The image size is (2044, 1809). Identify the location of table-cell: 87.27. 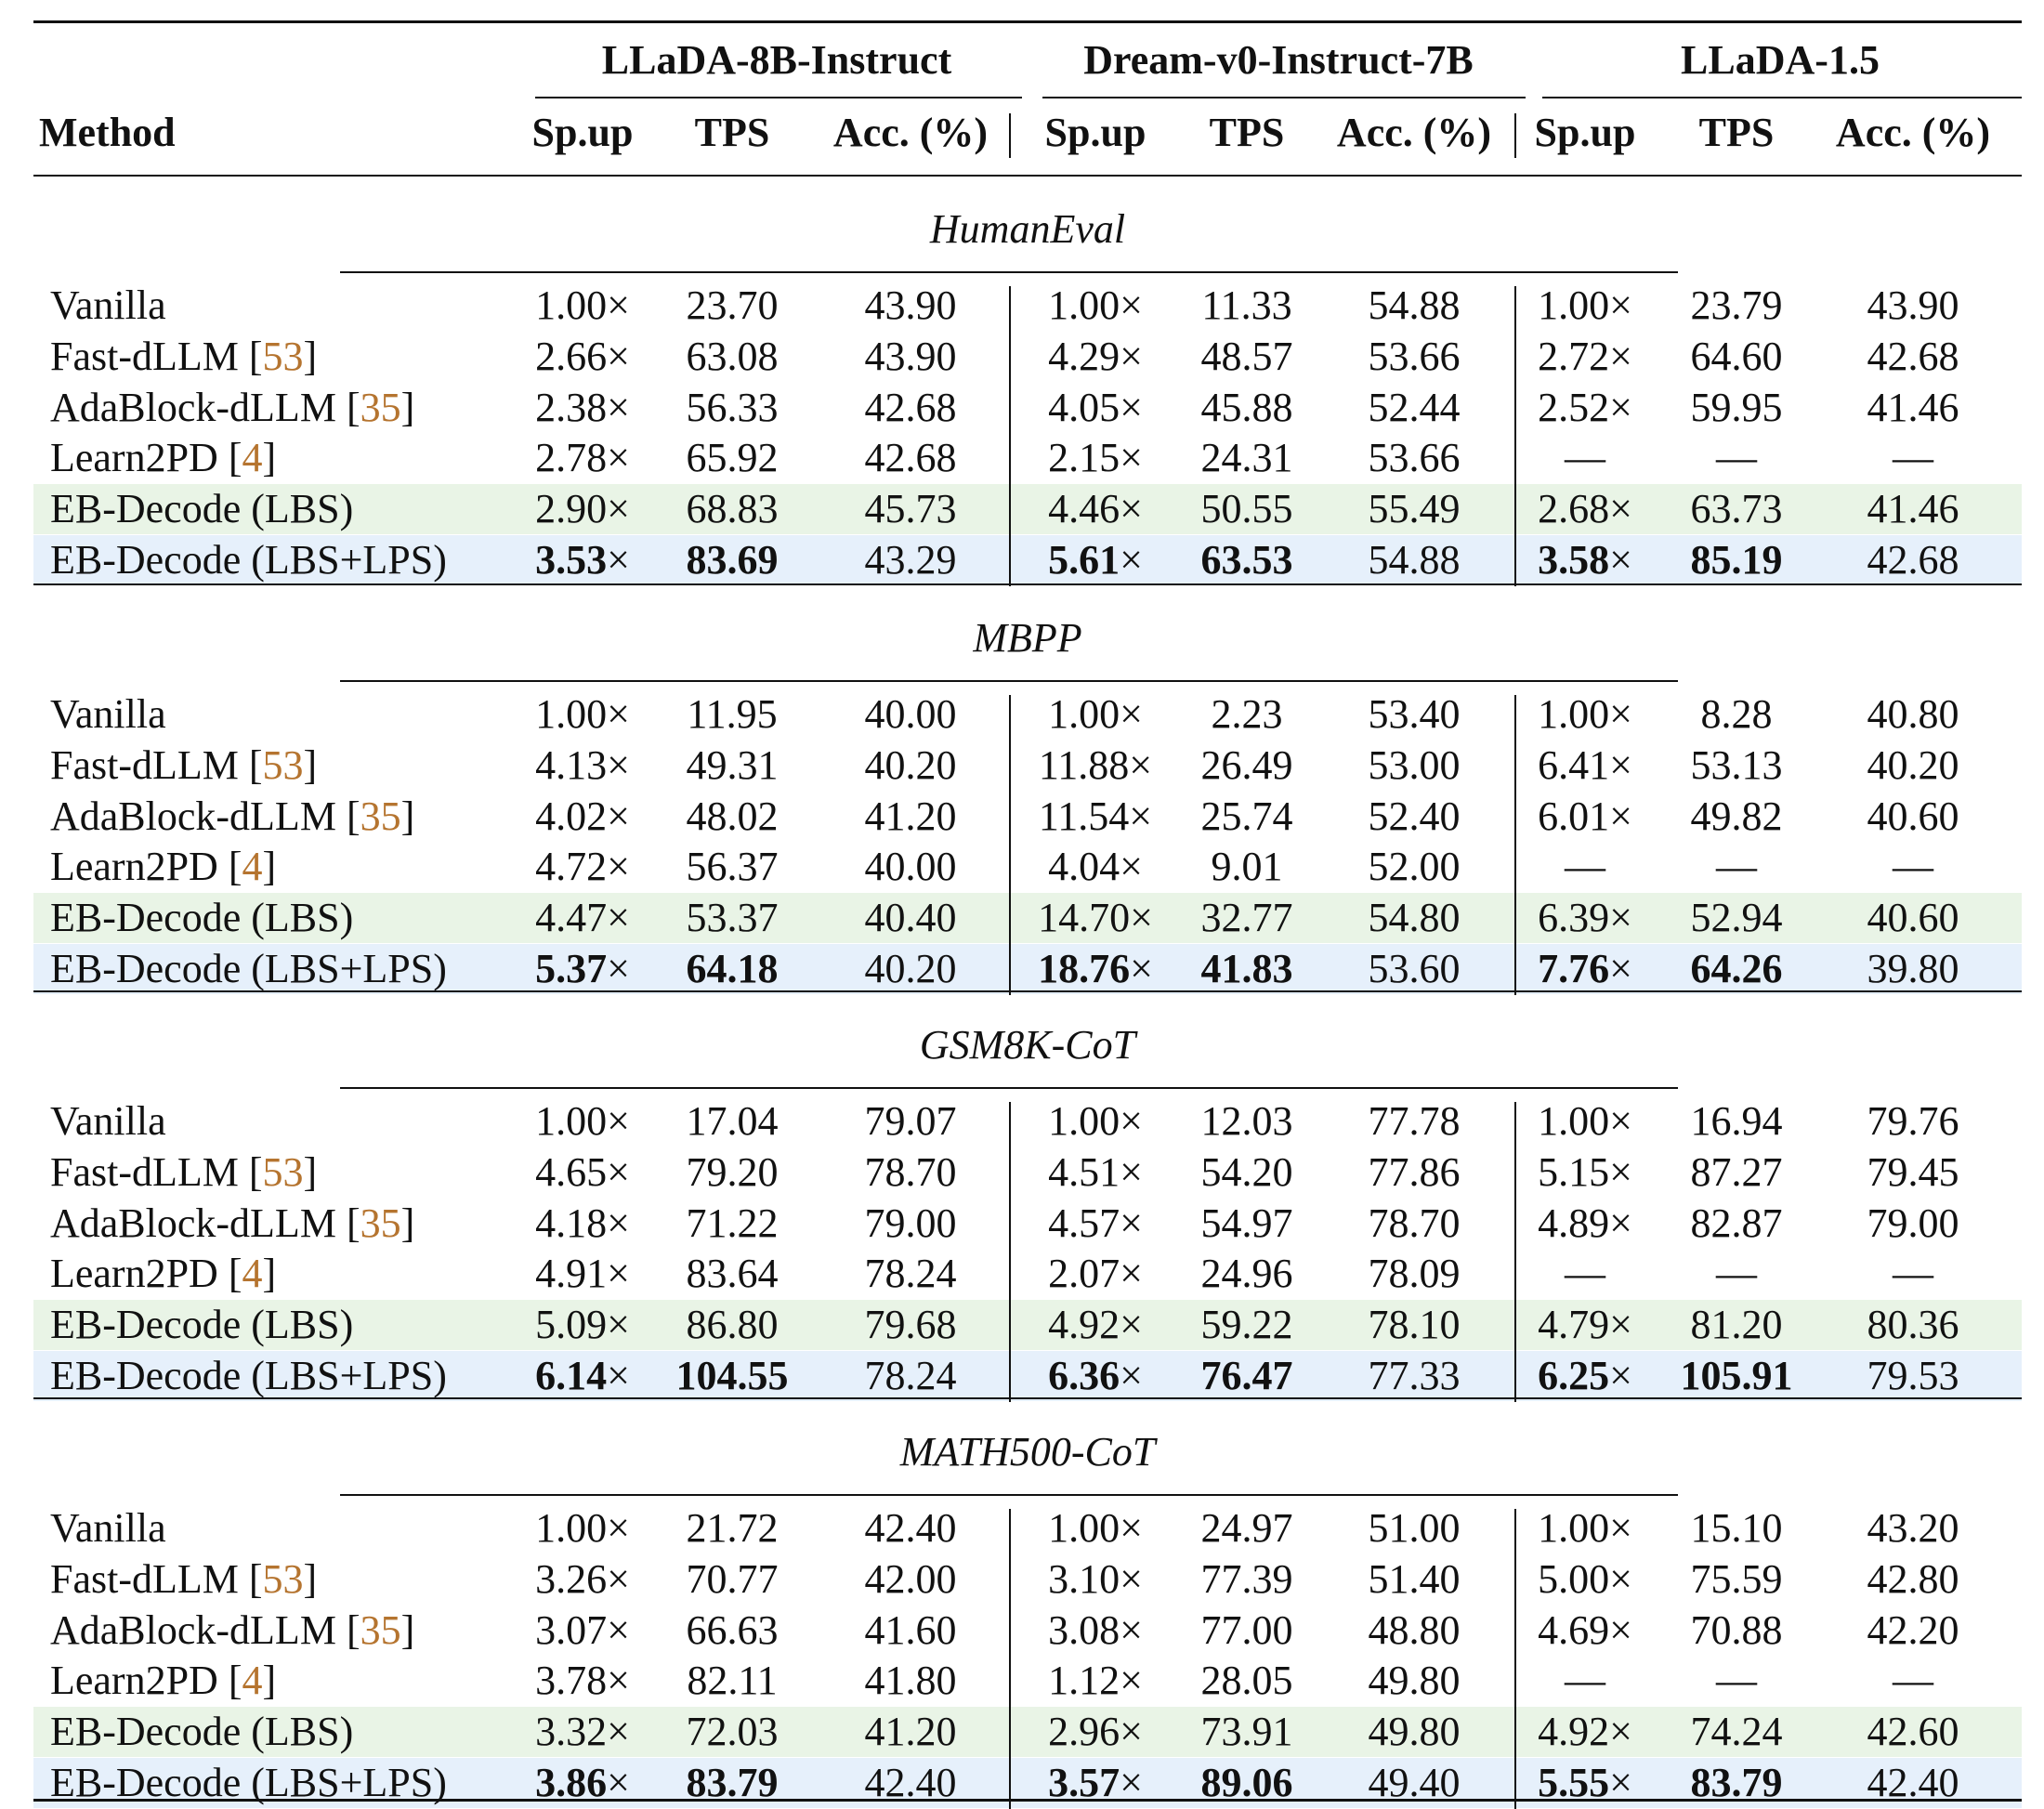
(1736, 1171).